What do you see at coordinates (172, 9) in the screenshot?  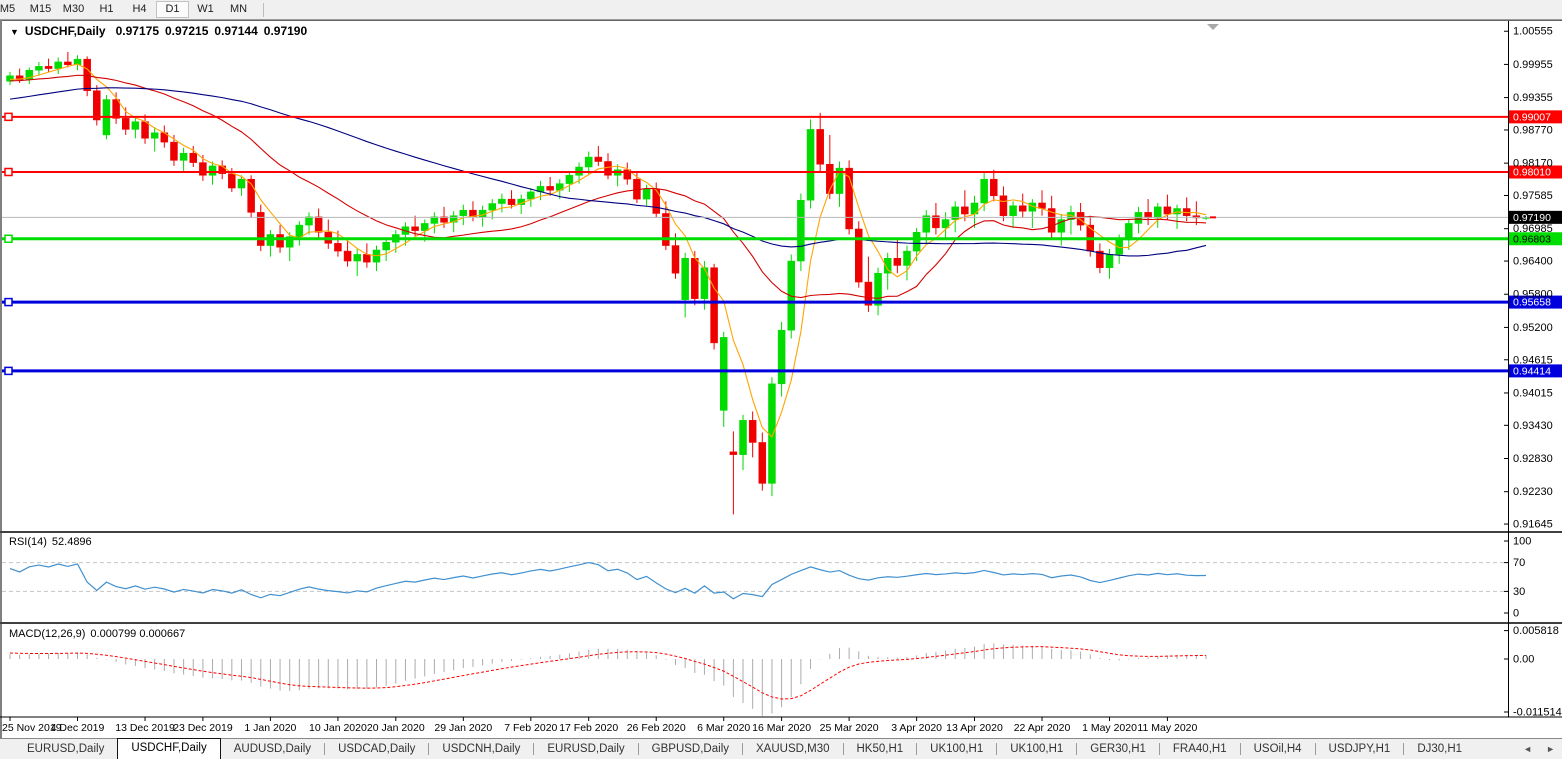 I see `timeframe-button-d1: D1` at bounding box center [172, 9].